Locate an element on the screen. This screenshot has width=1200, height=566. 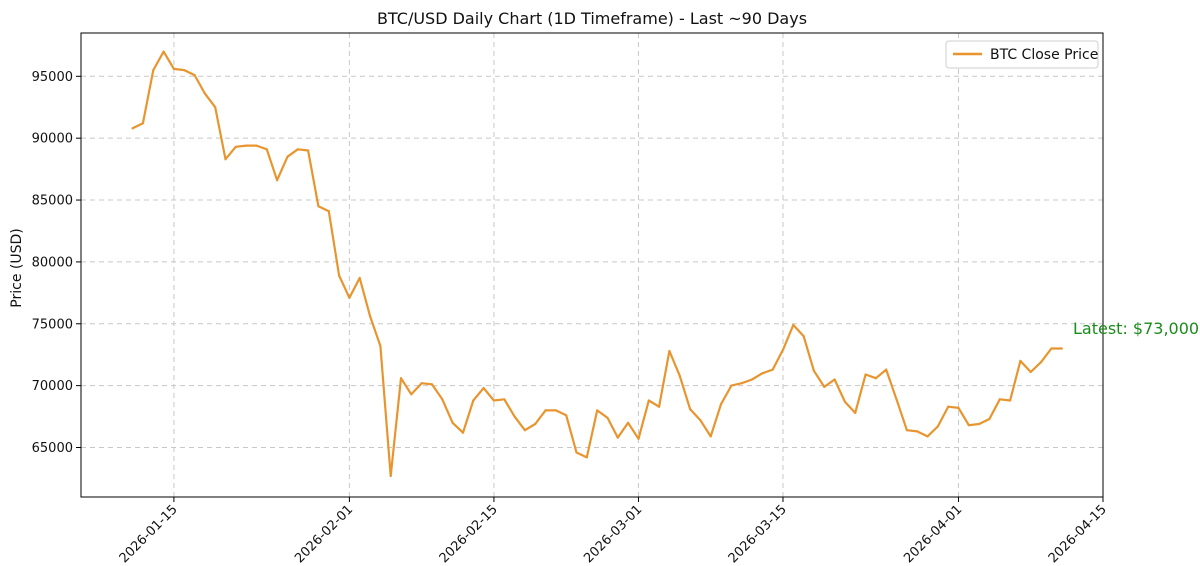
x-tick-label-2026-03-15: 2026-03-15 is located at coordinates (758, 534).